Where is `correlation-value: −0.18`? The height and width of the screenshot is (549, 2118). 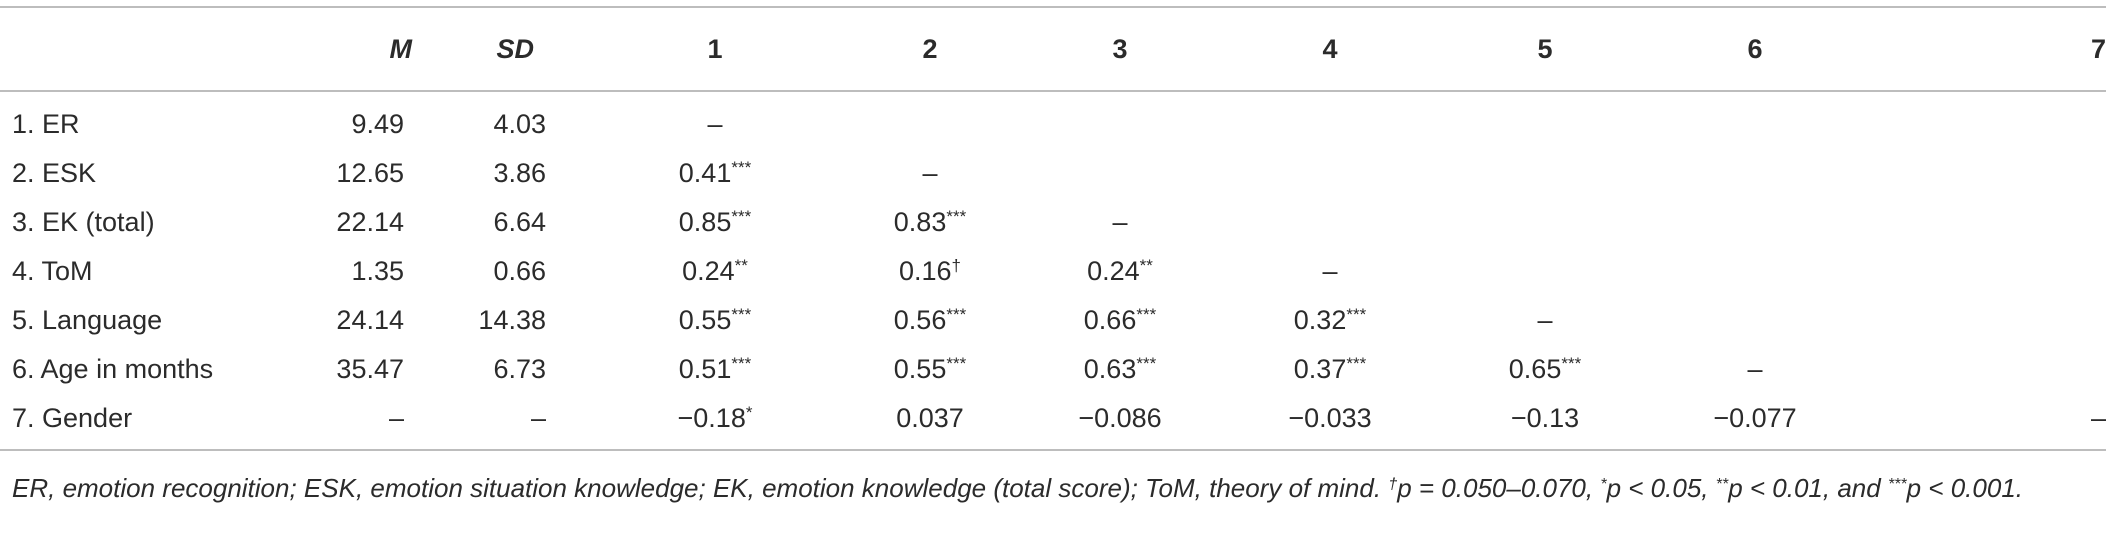 correlation-value: −0.18 is located at coordinates (711, 418).